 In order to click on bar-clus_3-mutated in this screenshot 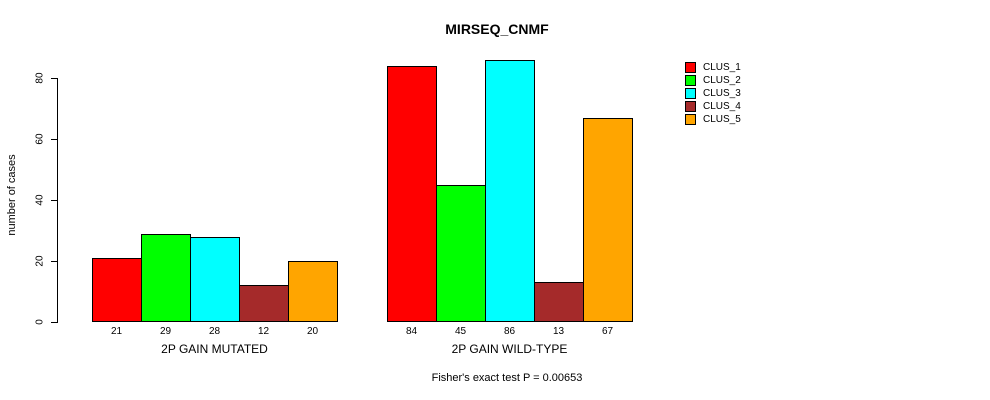, I will do `click(215, 279)`.